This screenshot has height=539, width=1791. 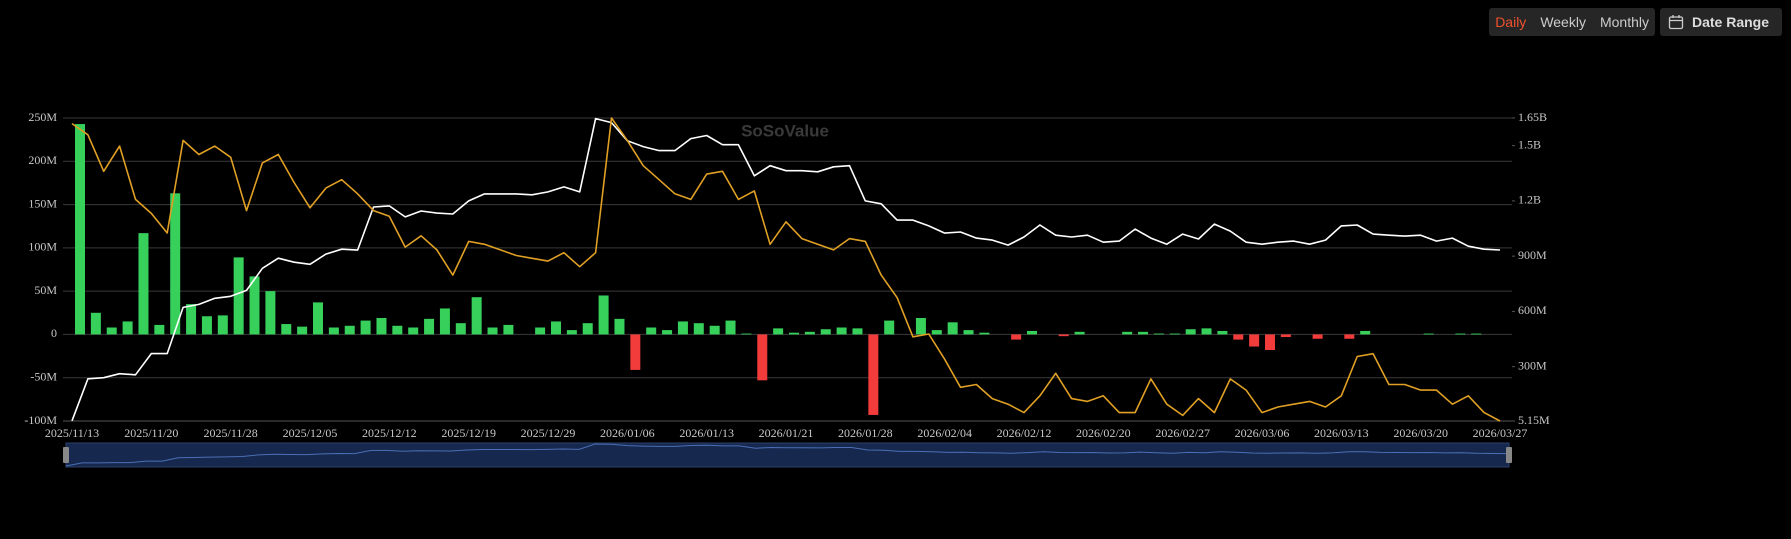 I want to click on x-tick-label: 2025/12/05, so click(x=310, y=433).